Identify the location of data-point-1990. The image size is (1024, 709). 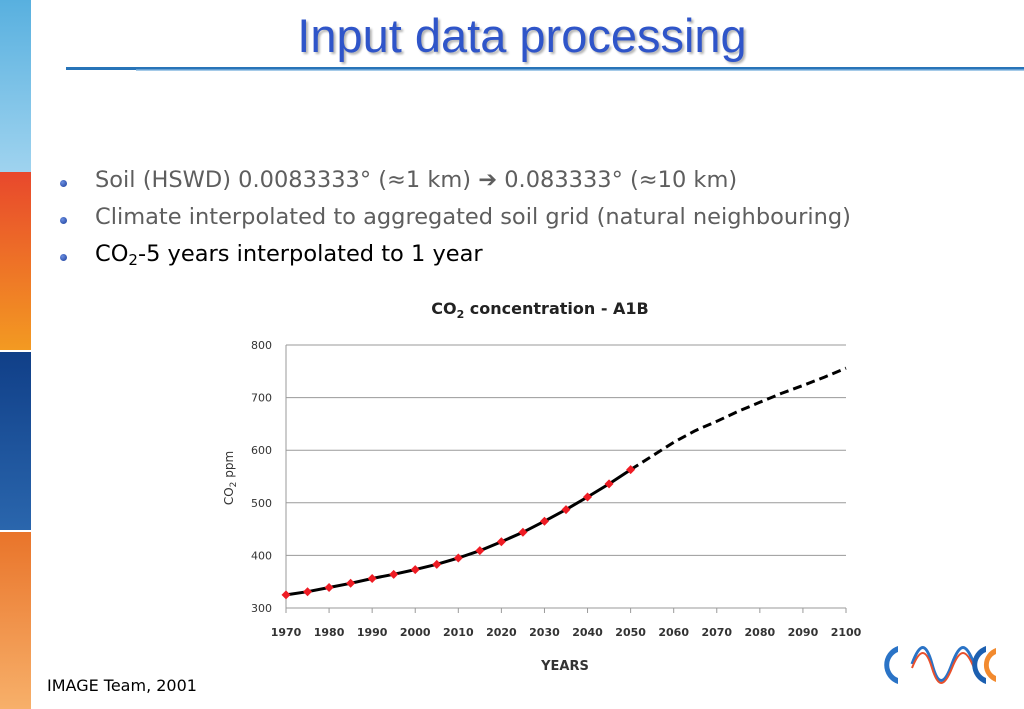
(372, 579).